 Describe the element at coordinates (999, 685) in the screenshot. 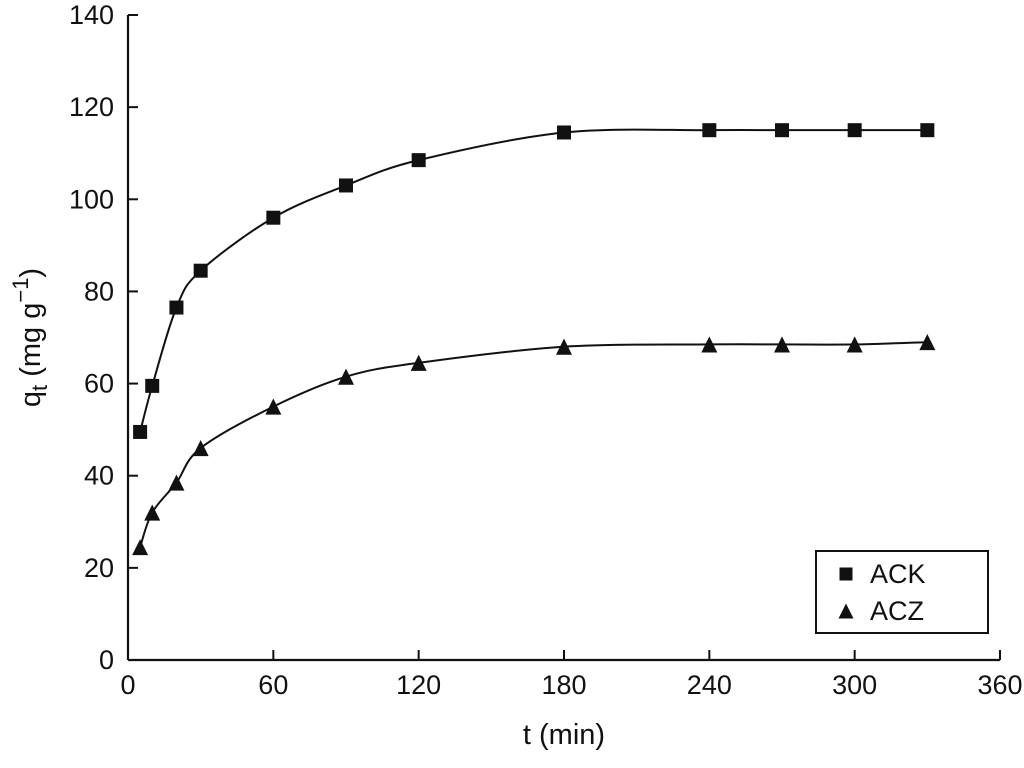

I see `x-tick-label: 360` at that location.